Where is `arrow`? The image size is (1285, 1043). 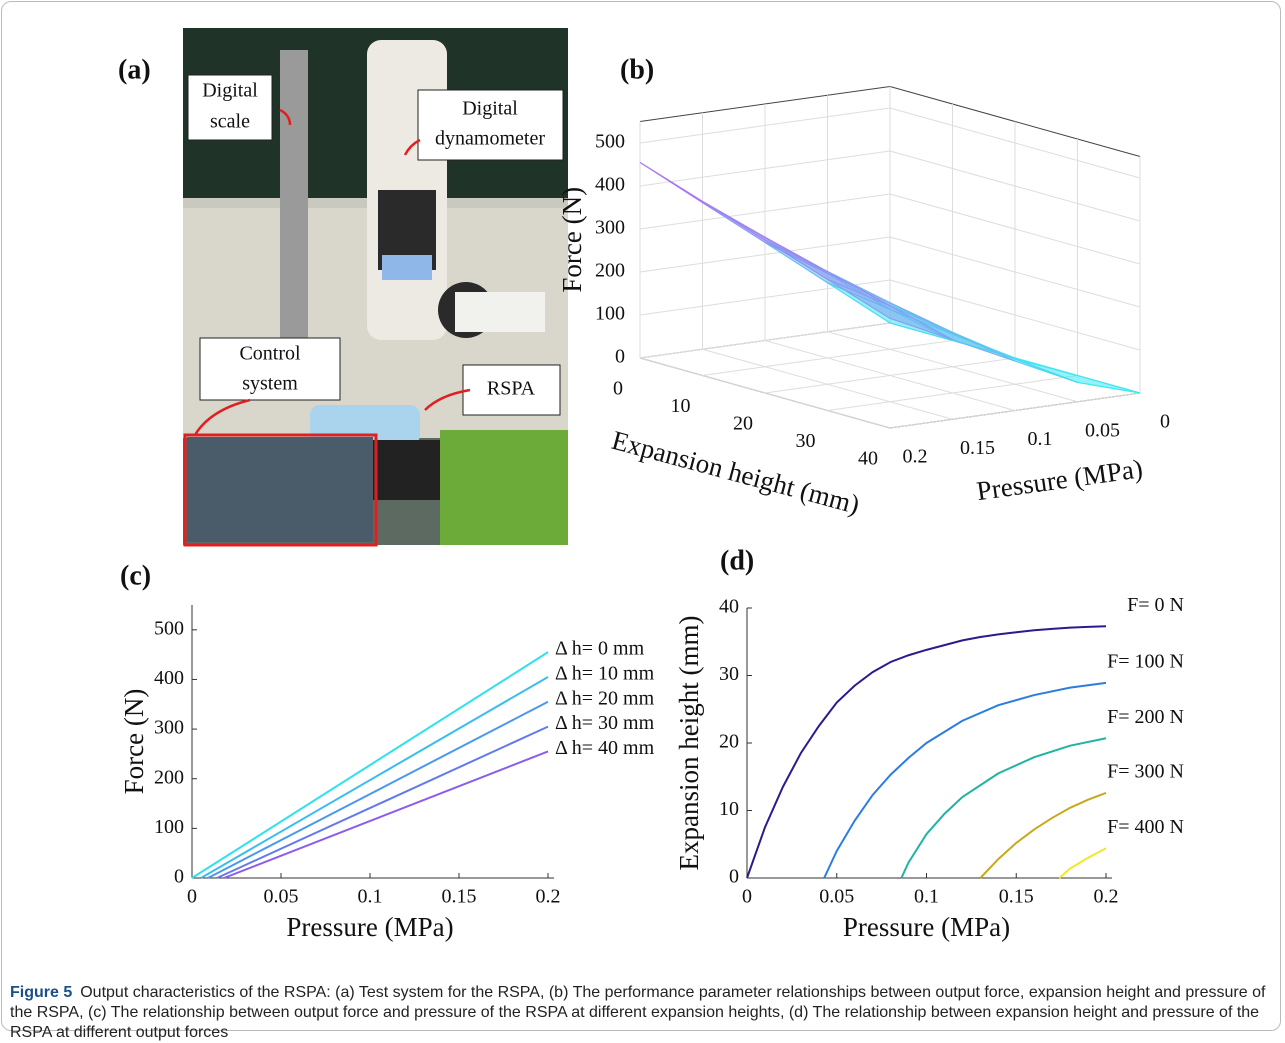 arrow is located at coordinates (332, 272).